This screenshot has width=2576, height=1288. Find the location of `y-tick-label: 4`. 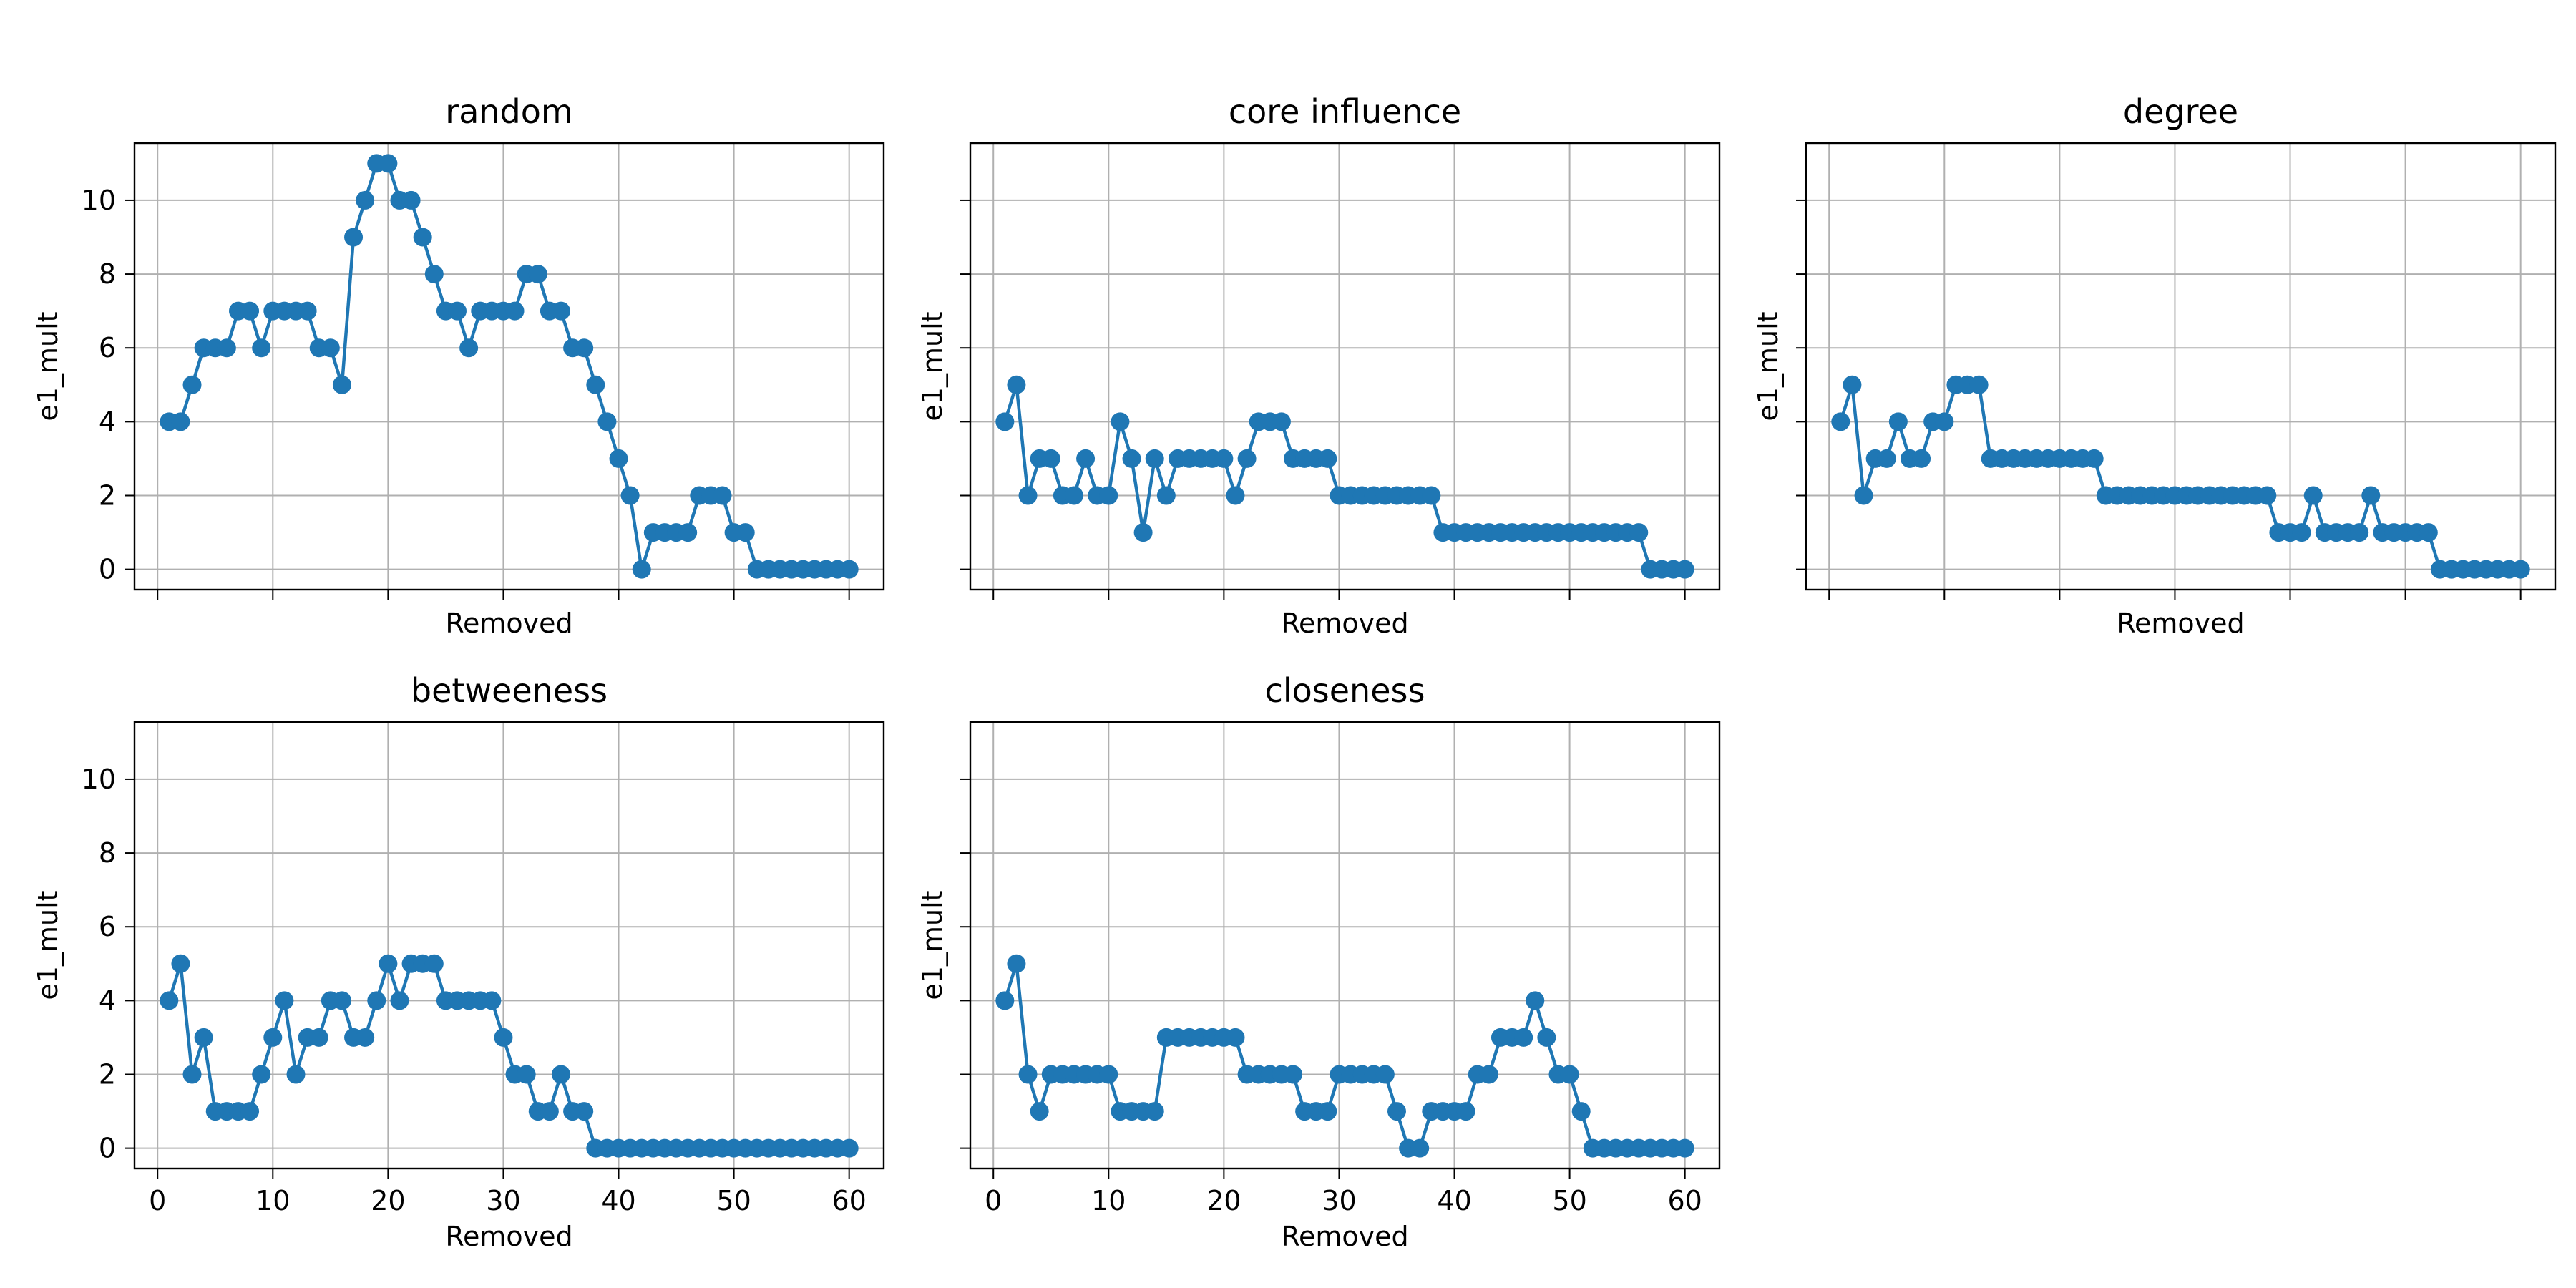

y-tick-label: 4 is located at coordinates (107, 1000).